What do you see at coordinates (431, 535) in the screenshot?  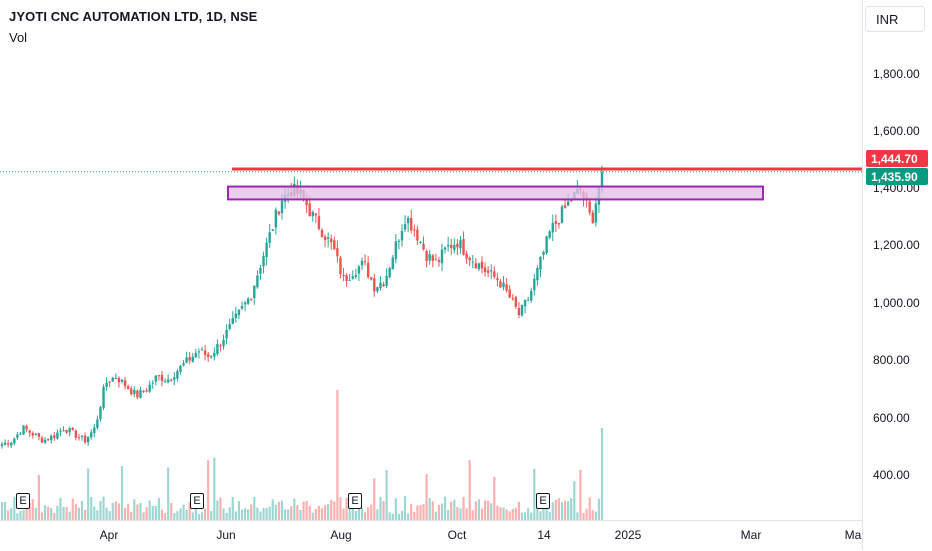 I see `time-scale` at bounding box center [431, 535].